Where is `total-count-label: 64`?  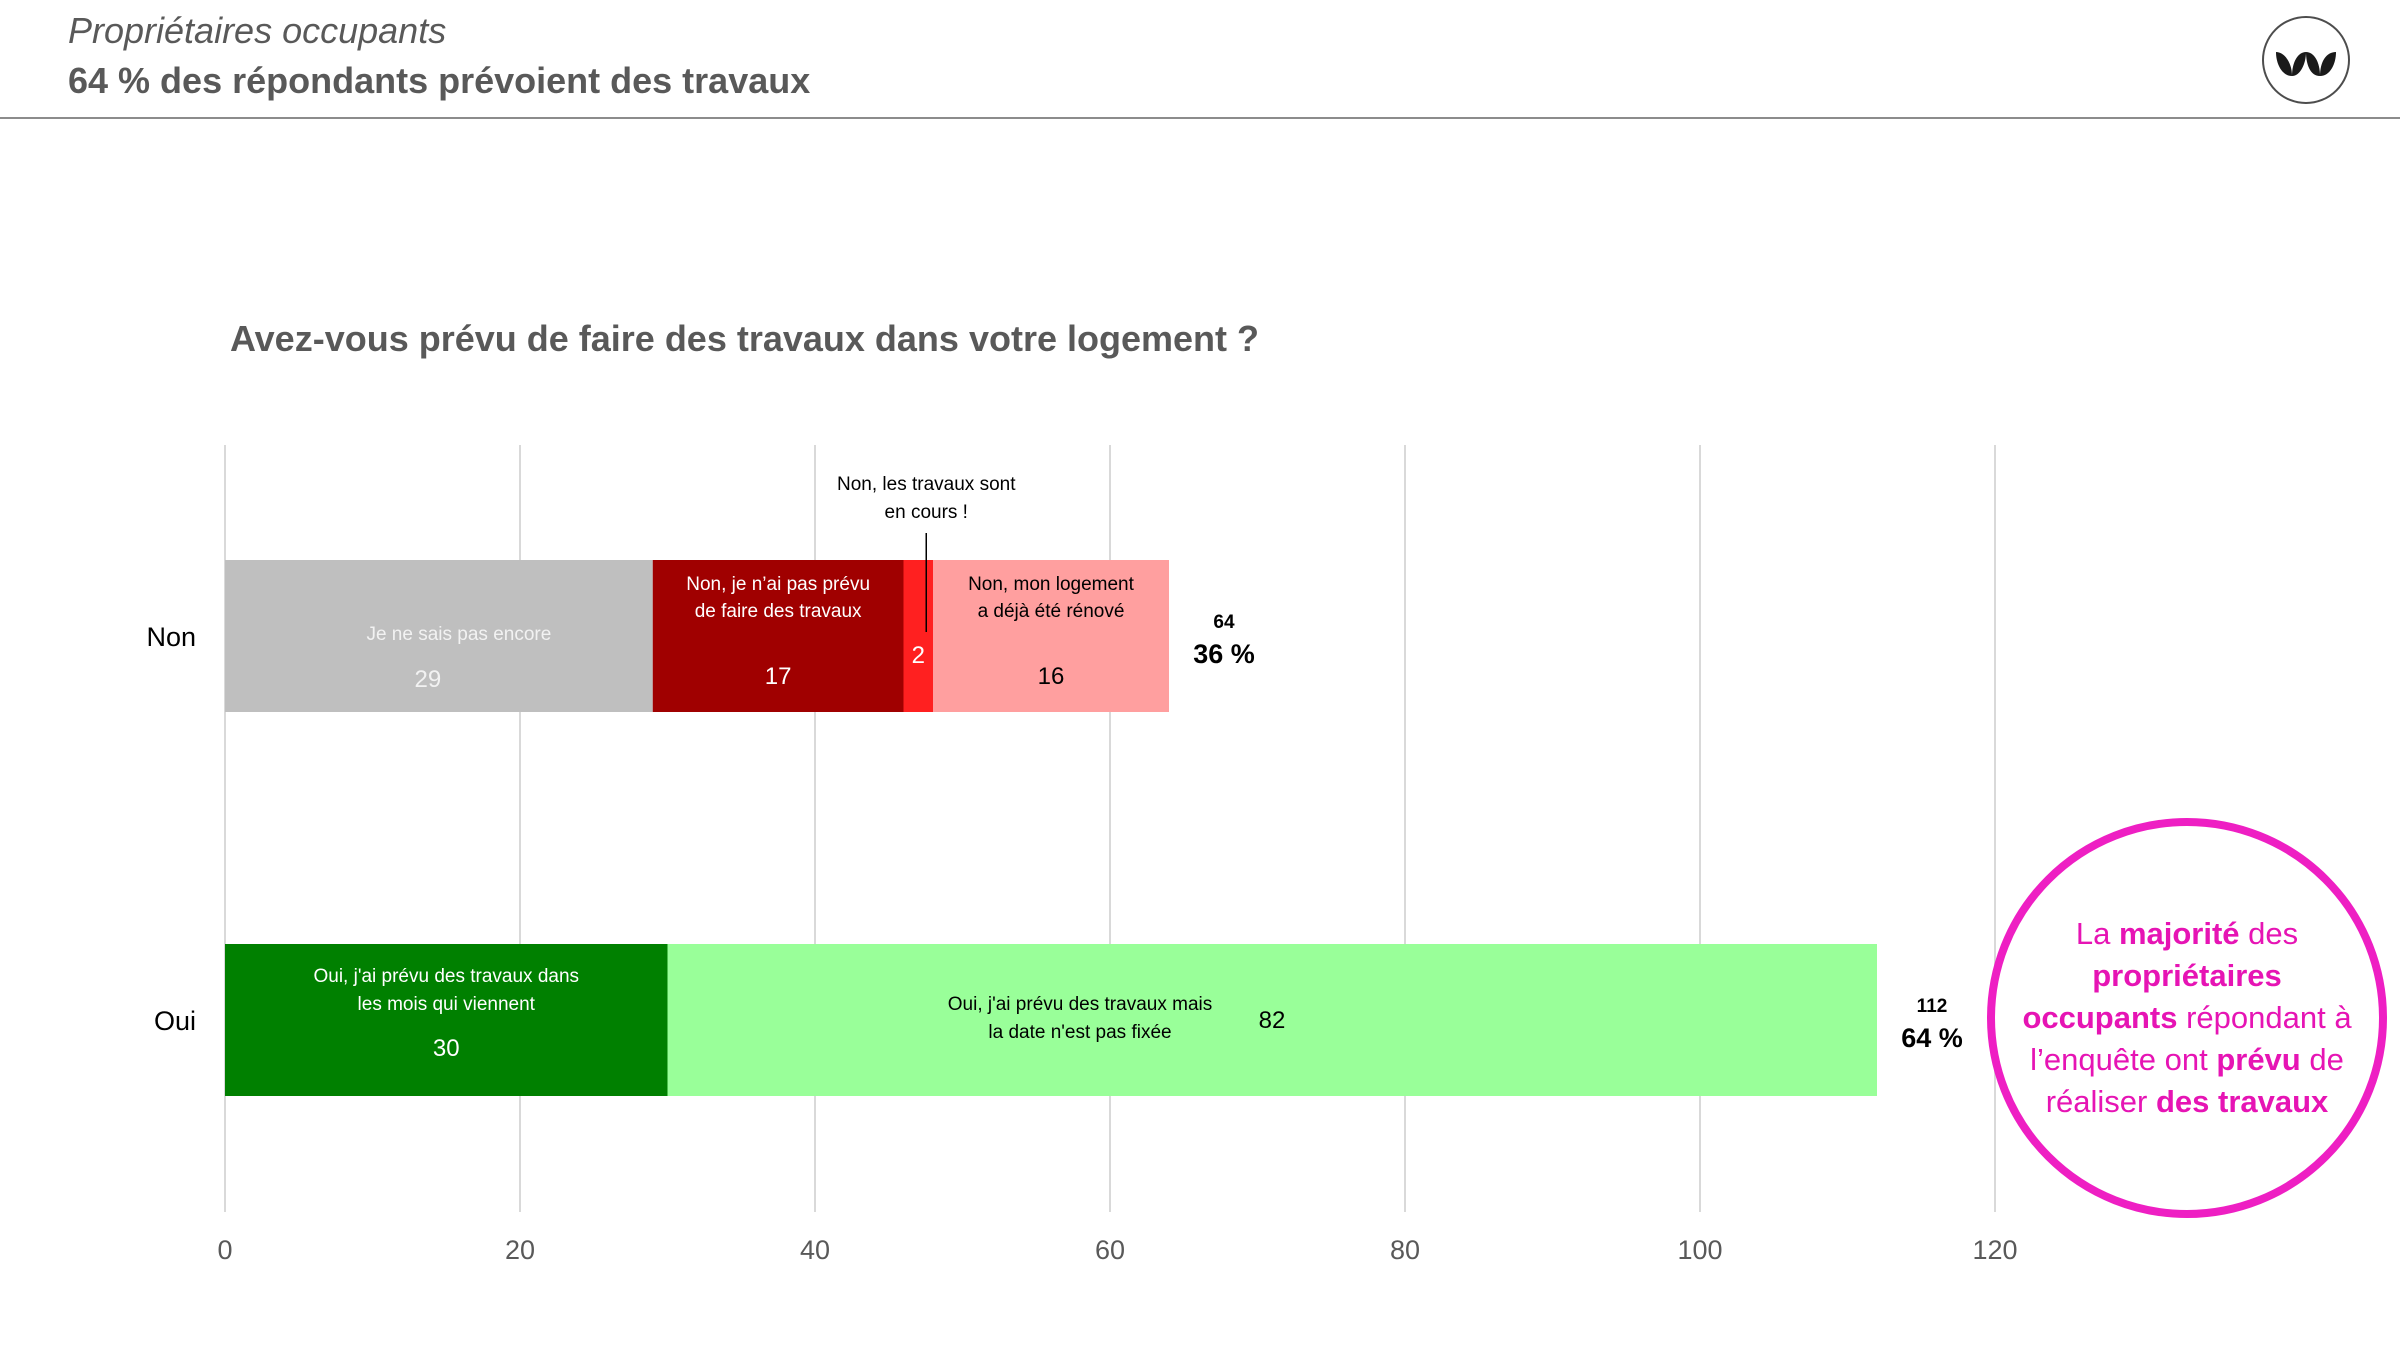 total-count-label: 64 is located at coordinates (1224, 622).